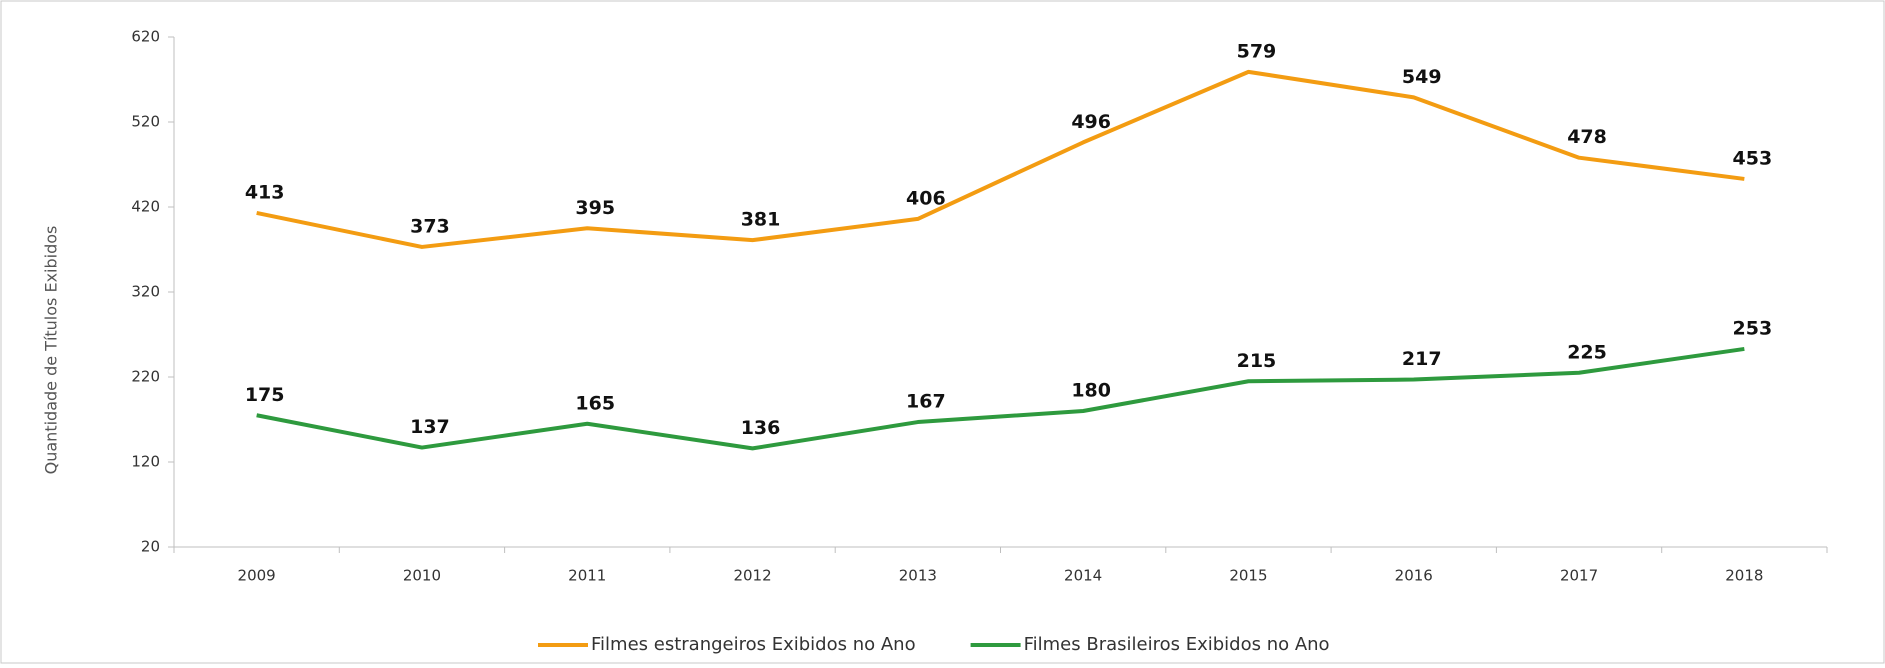  What do you see at coordinates (430, 427) in the screenshot?
I see `data-label: 137` at bounding box center [430, 427].